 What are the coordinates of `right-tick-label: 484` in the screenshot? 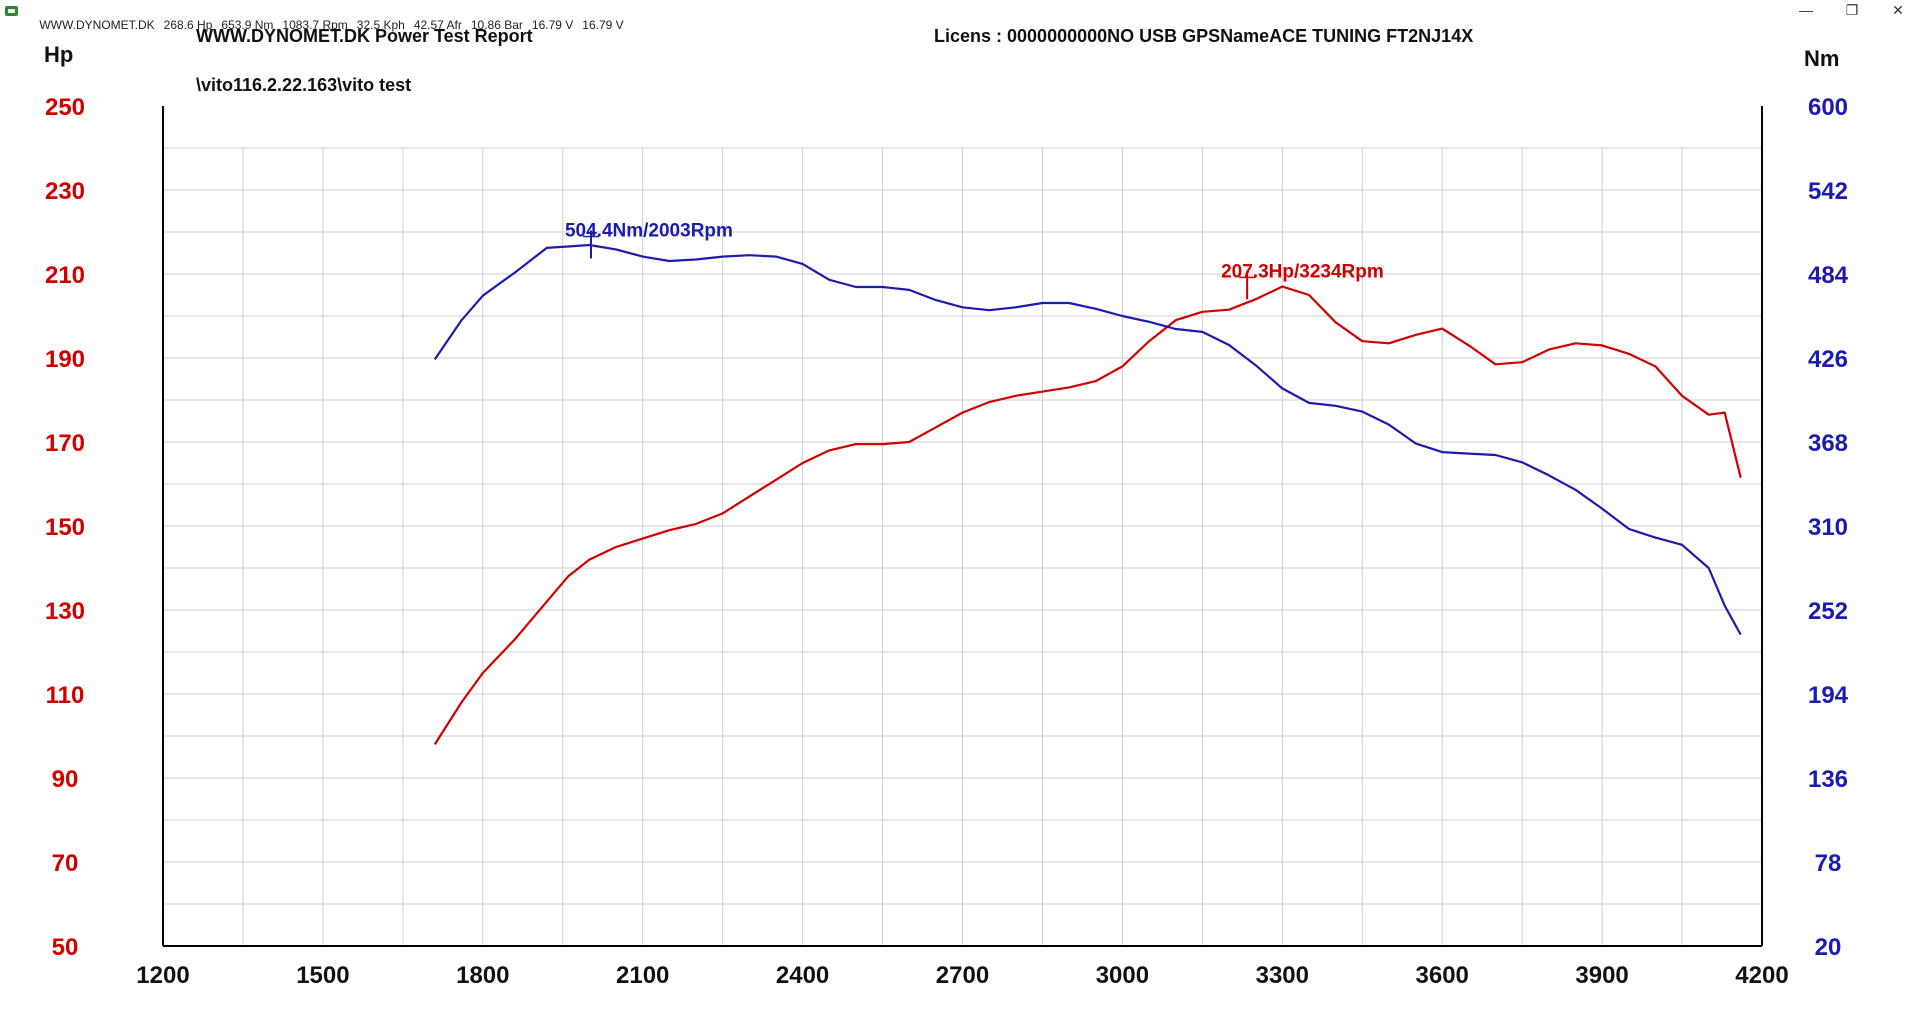 It's located at (1828, 275).